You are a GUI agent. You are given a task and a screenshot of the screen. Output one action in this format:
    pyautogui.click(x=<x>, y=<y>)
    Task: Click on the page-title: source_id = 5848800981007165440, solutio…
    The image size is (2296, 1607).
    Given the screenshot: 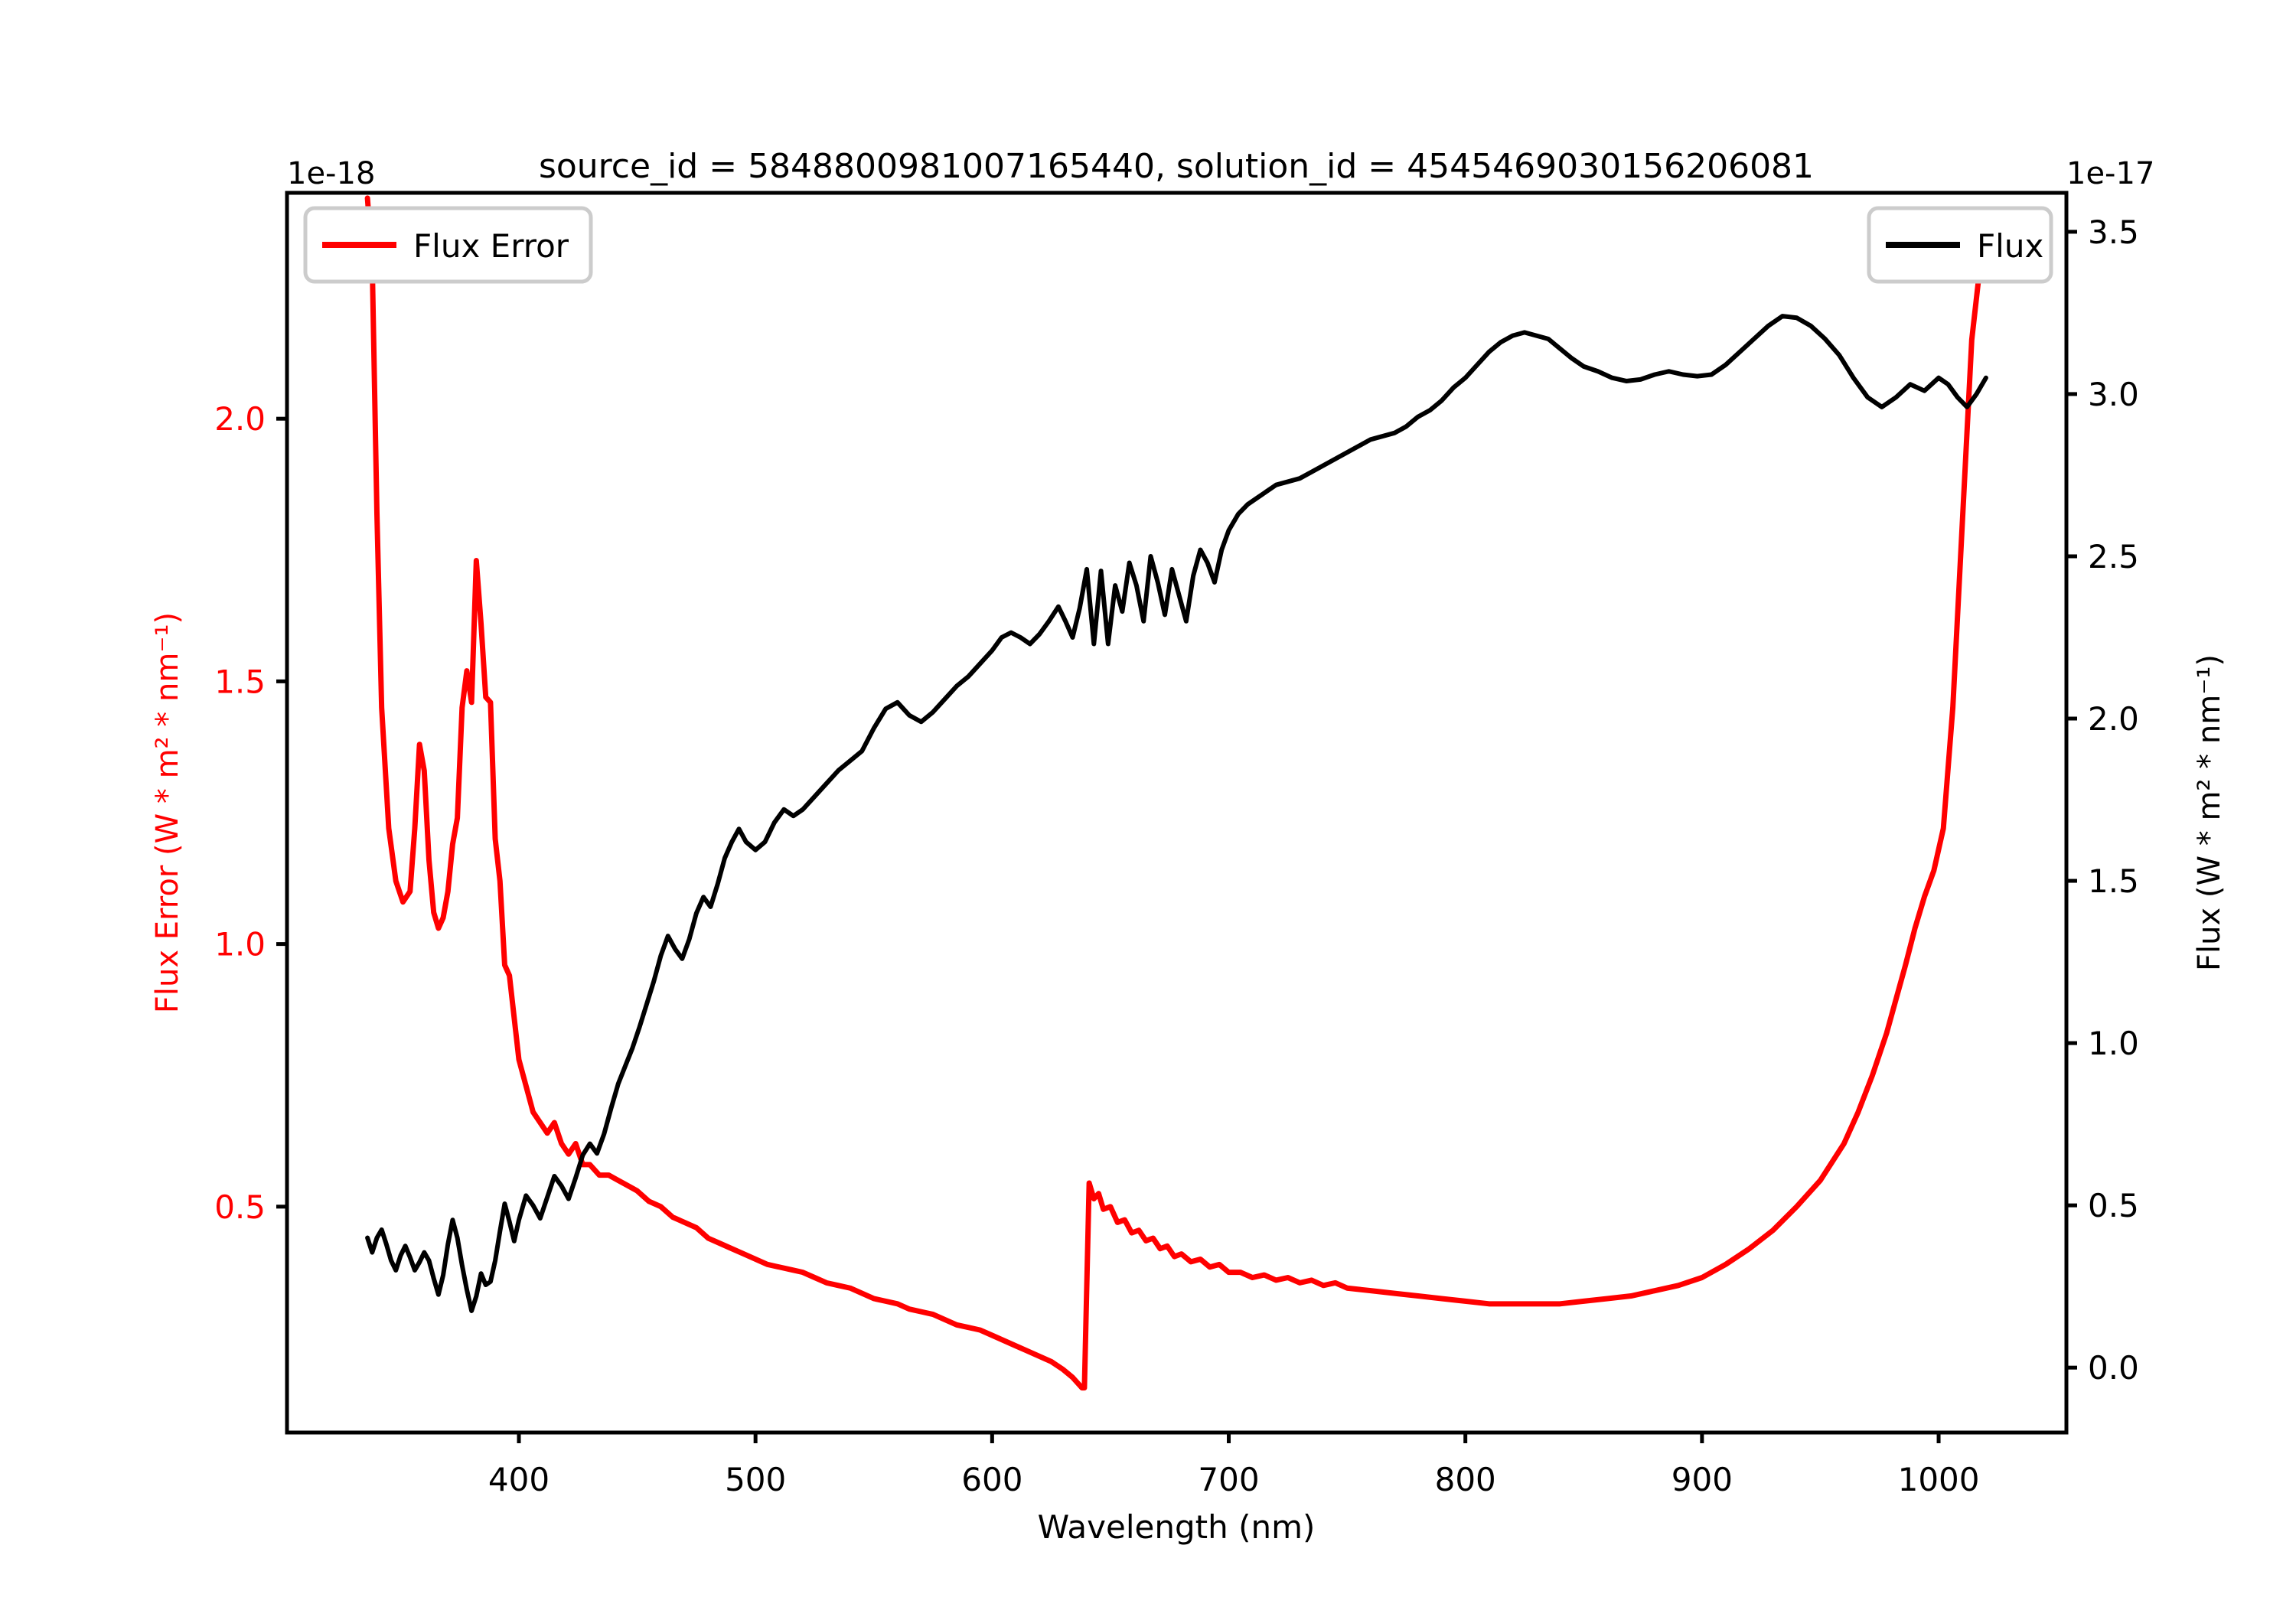 What is the action you would take?
    pyautogui.click(x=1176, y=166)
    